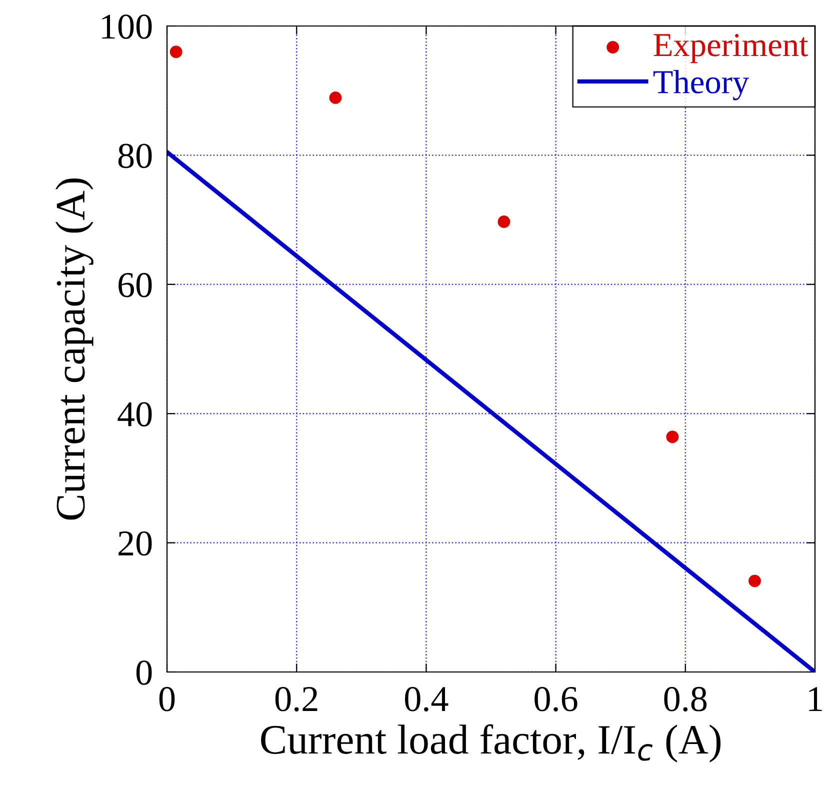 Image resolution: width=831 pixels, height=789 pixels. I want to click on y-tick-label: 80, so click(135, 156).